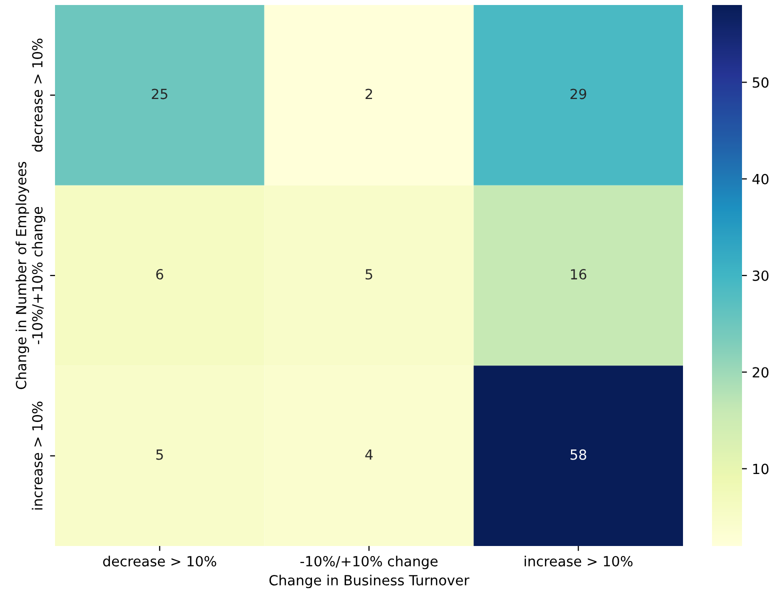  Describe the element at coordinates (760, 469) in the screenshot. I see `color-bar-label: 10` at that location.